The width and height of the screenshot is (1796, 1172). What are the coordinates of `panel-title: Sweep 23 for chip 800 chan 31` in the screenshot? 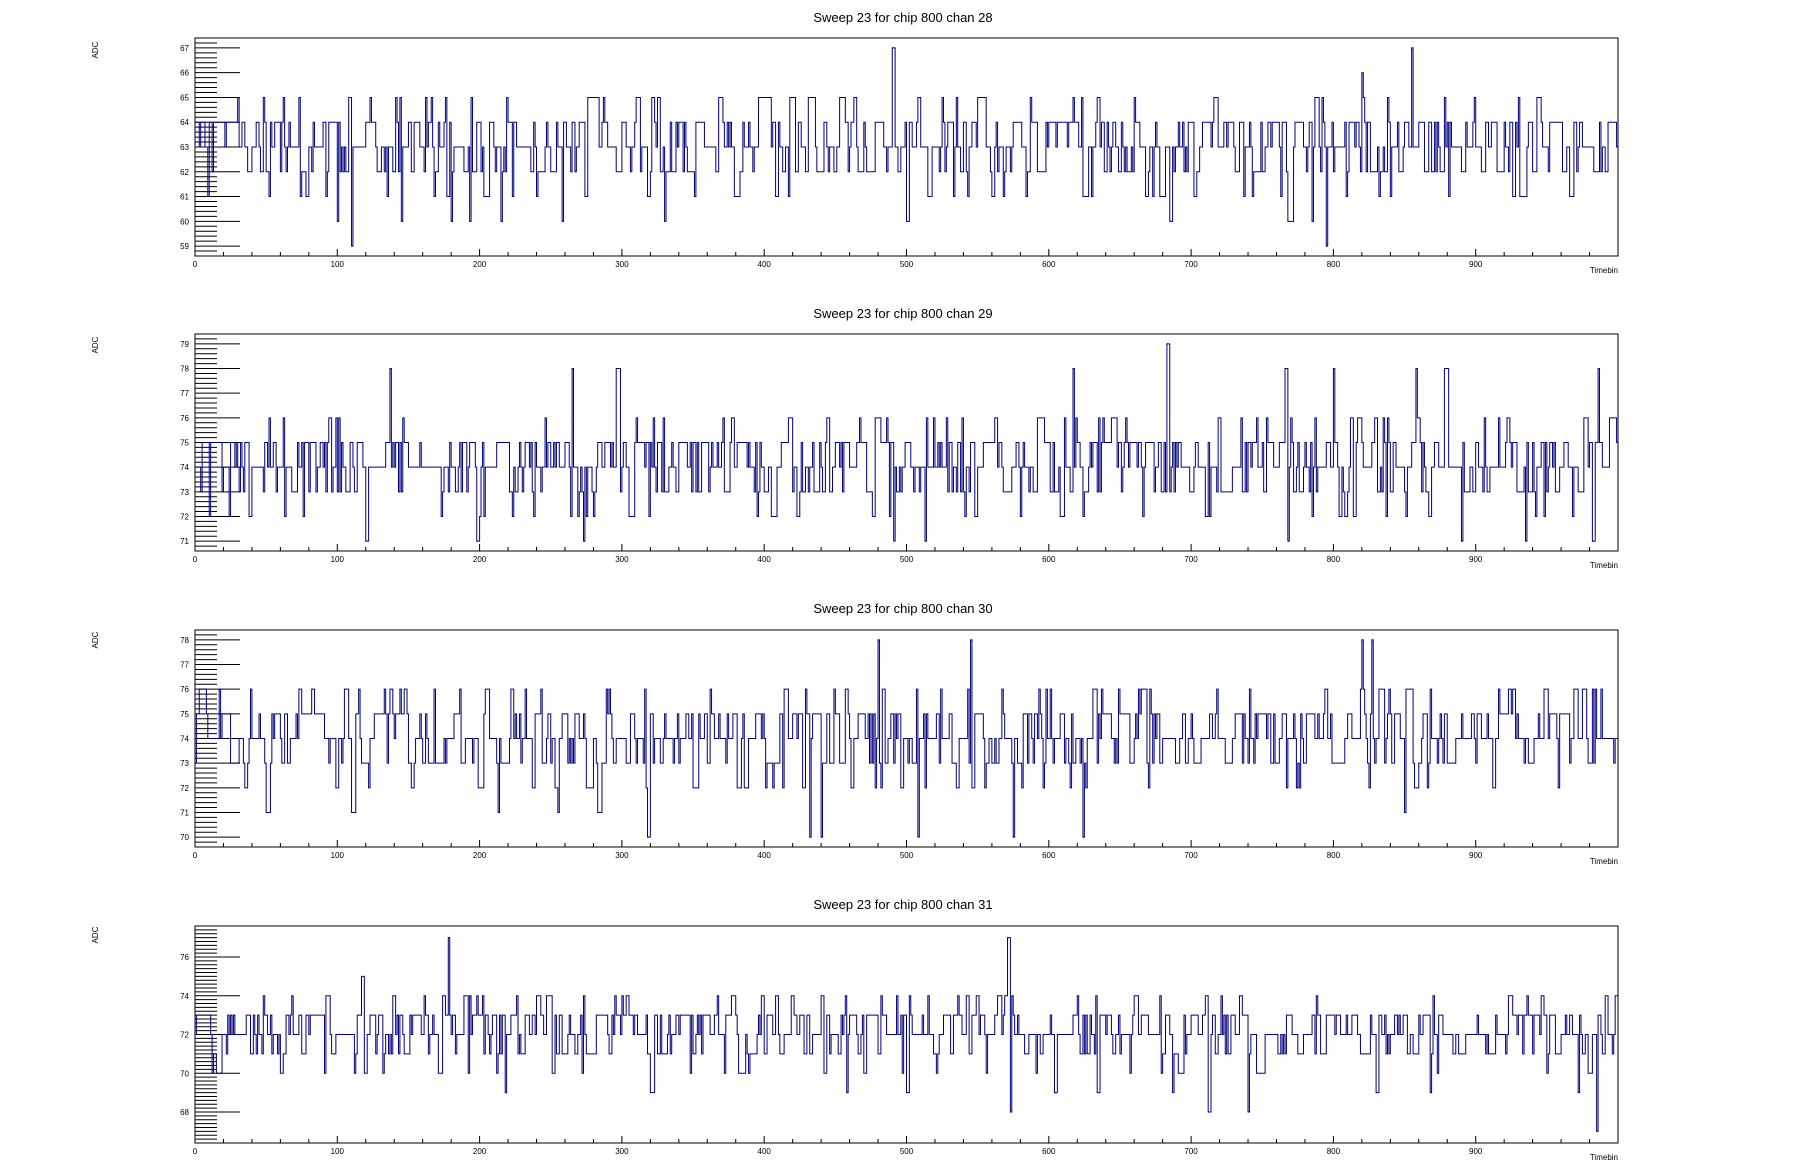 It's located at (902, 904).